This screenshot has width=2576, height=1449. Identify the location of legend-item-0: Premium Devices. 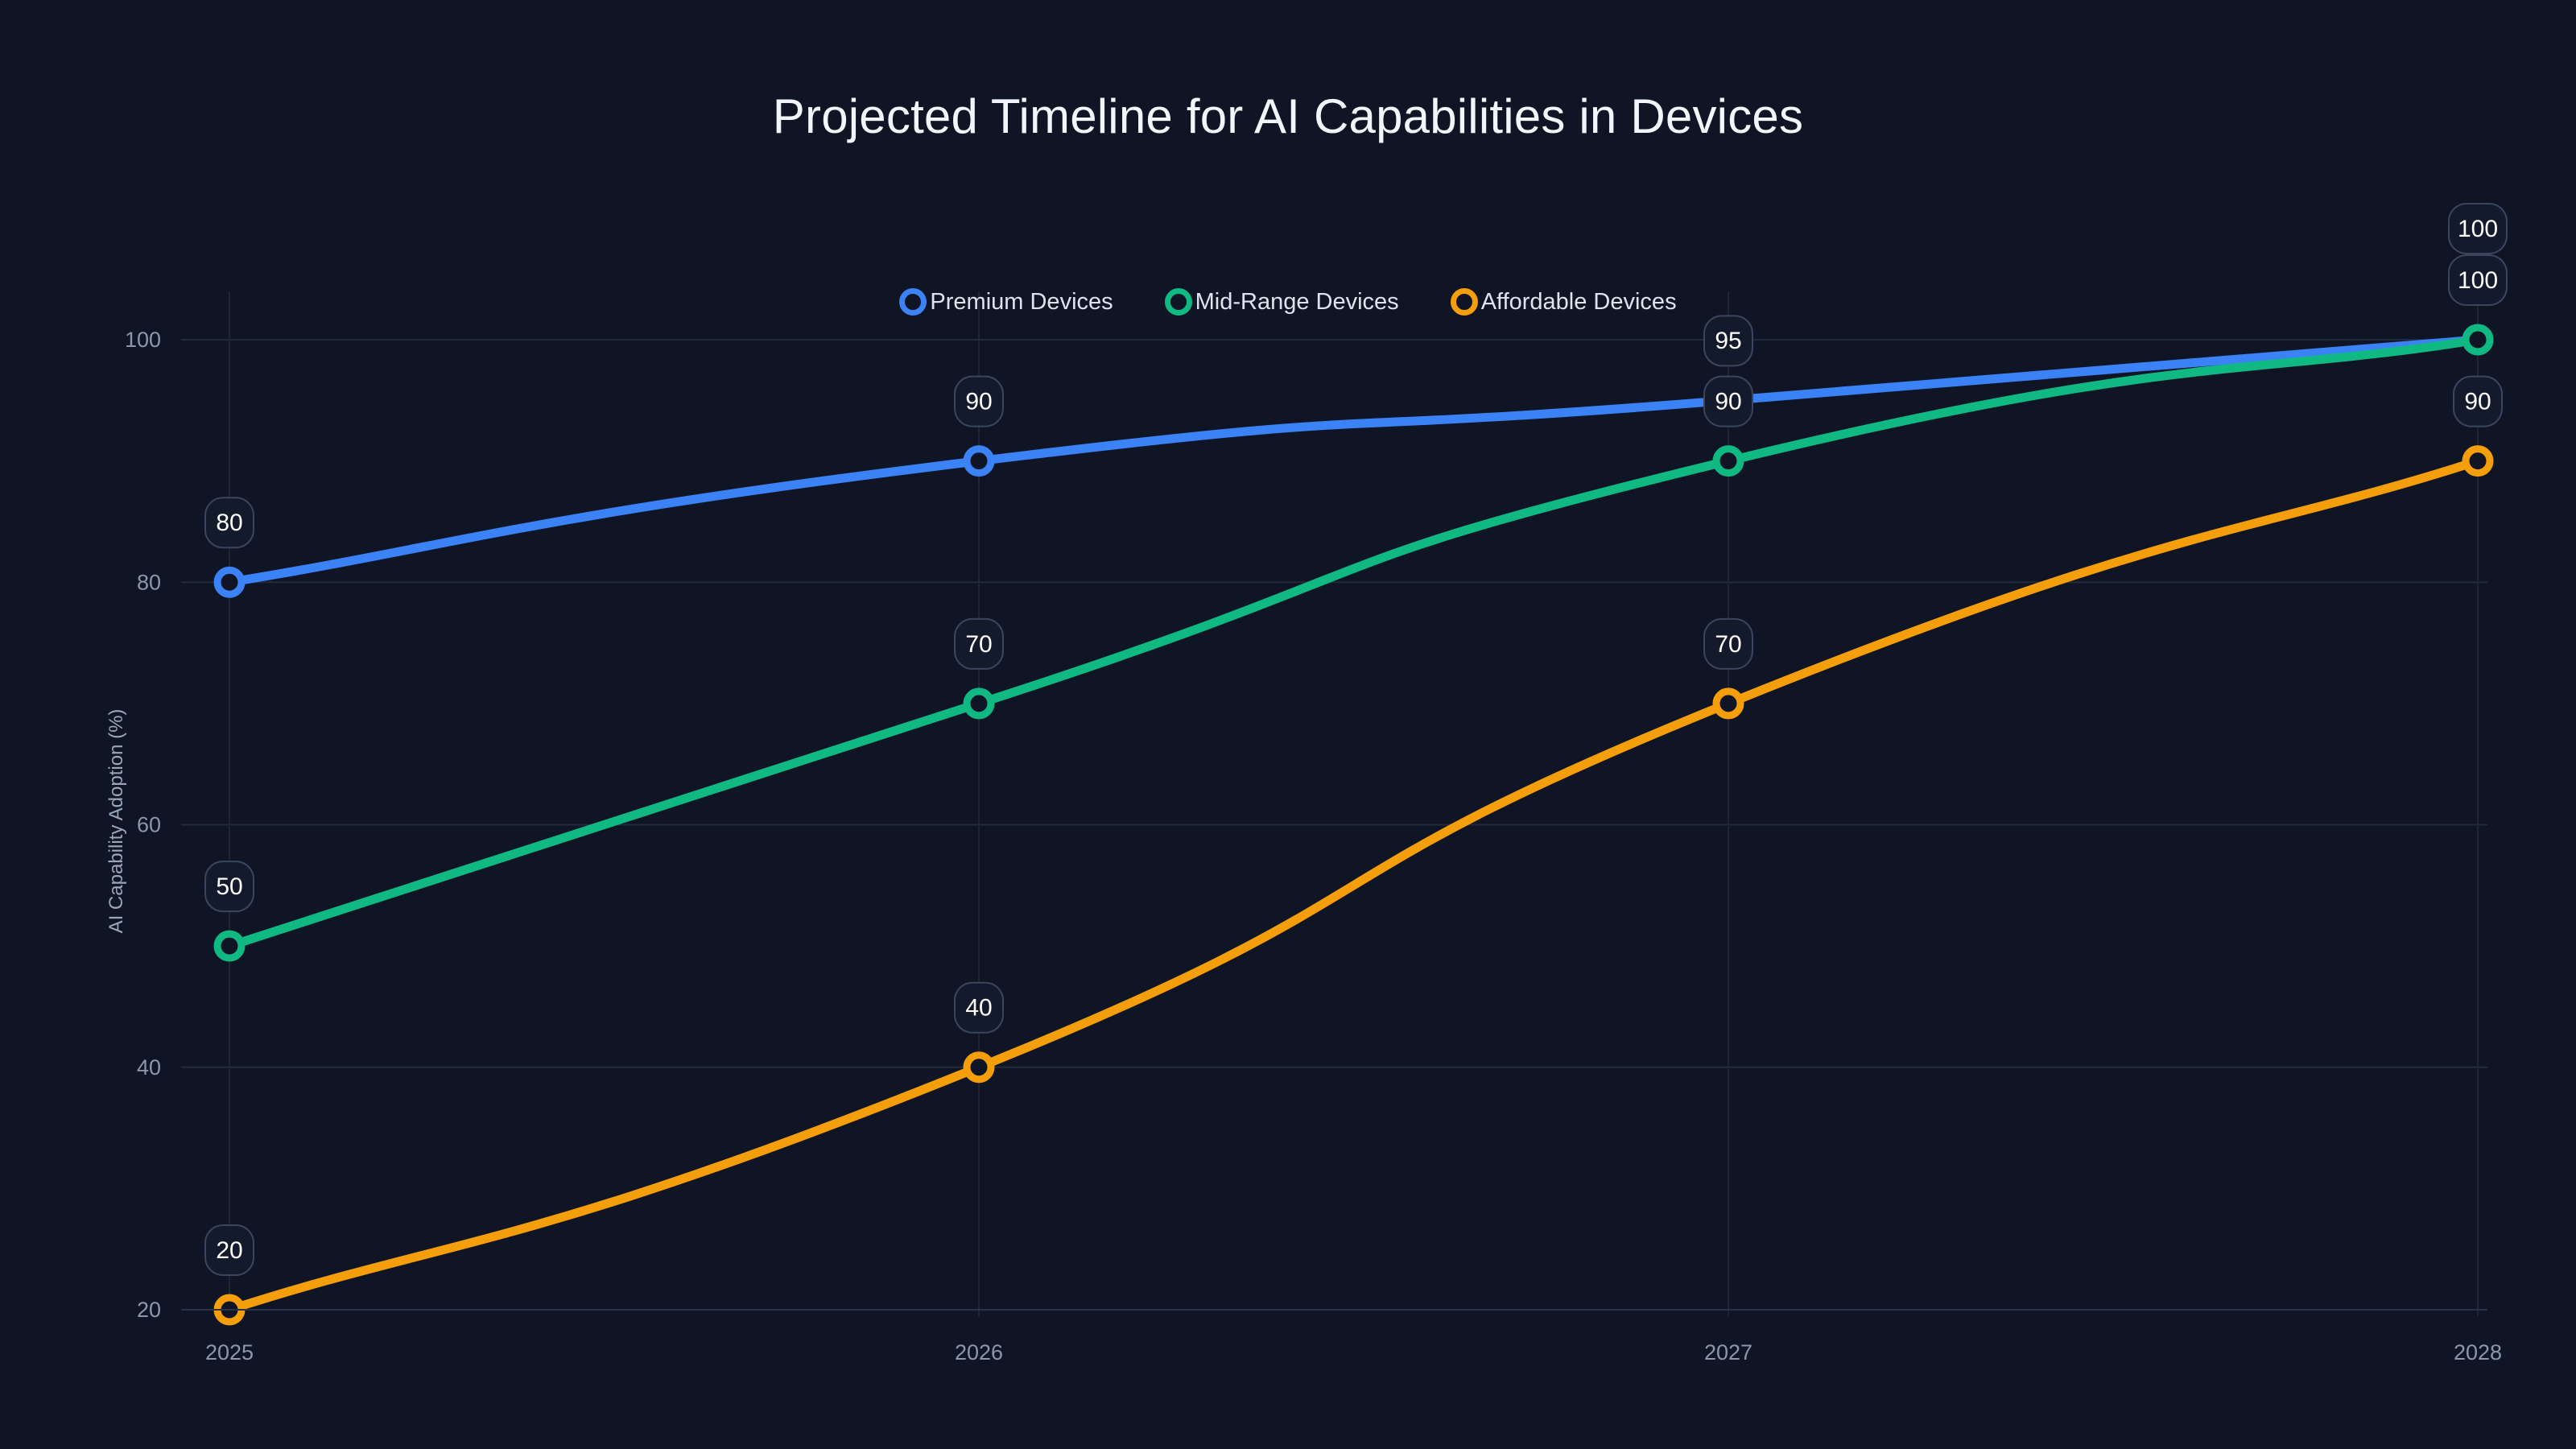
(1006, 302).